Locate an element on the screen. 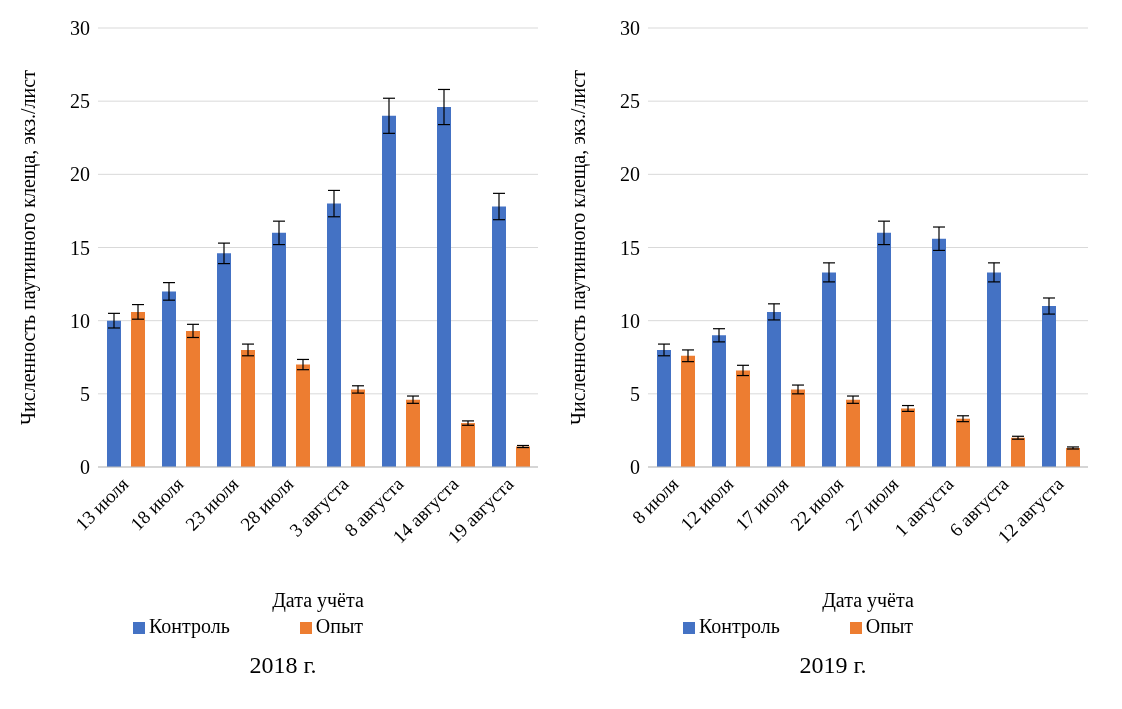 This screenshot has height=709, width=1122. text: 2019 г. is located at coordinates (833, 665).